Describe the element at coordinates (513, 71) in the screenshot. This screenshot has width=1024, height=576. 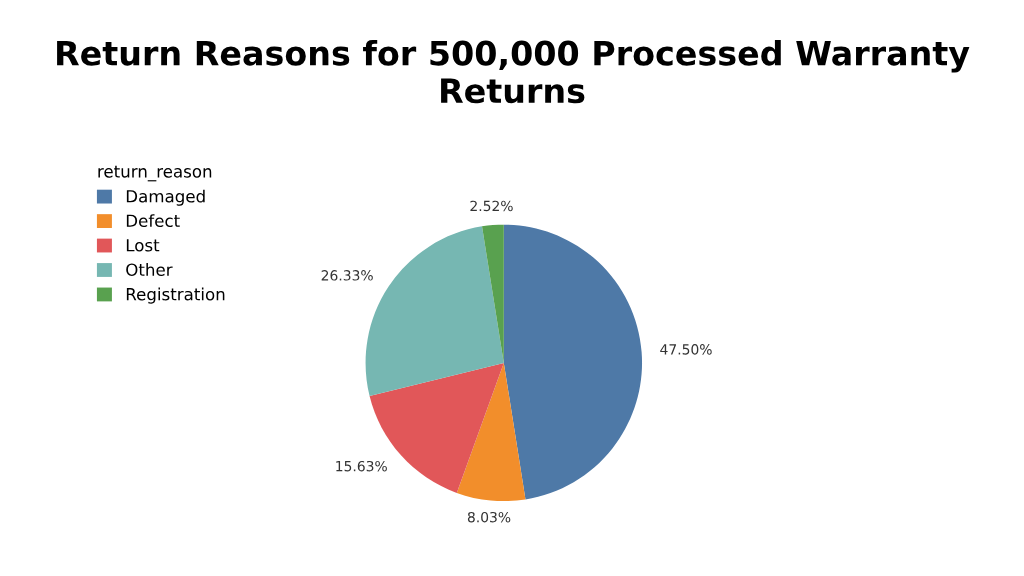
I see `chart-title: Return Reasons for 500,000 Processed Warranty Returns` at that location.